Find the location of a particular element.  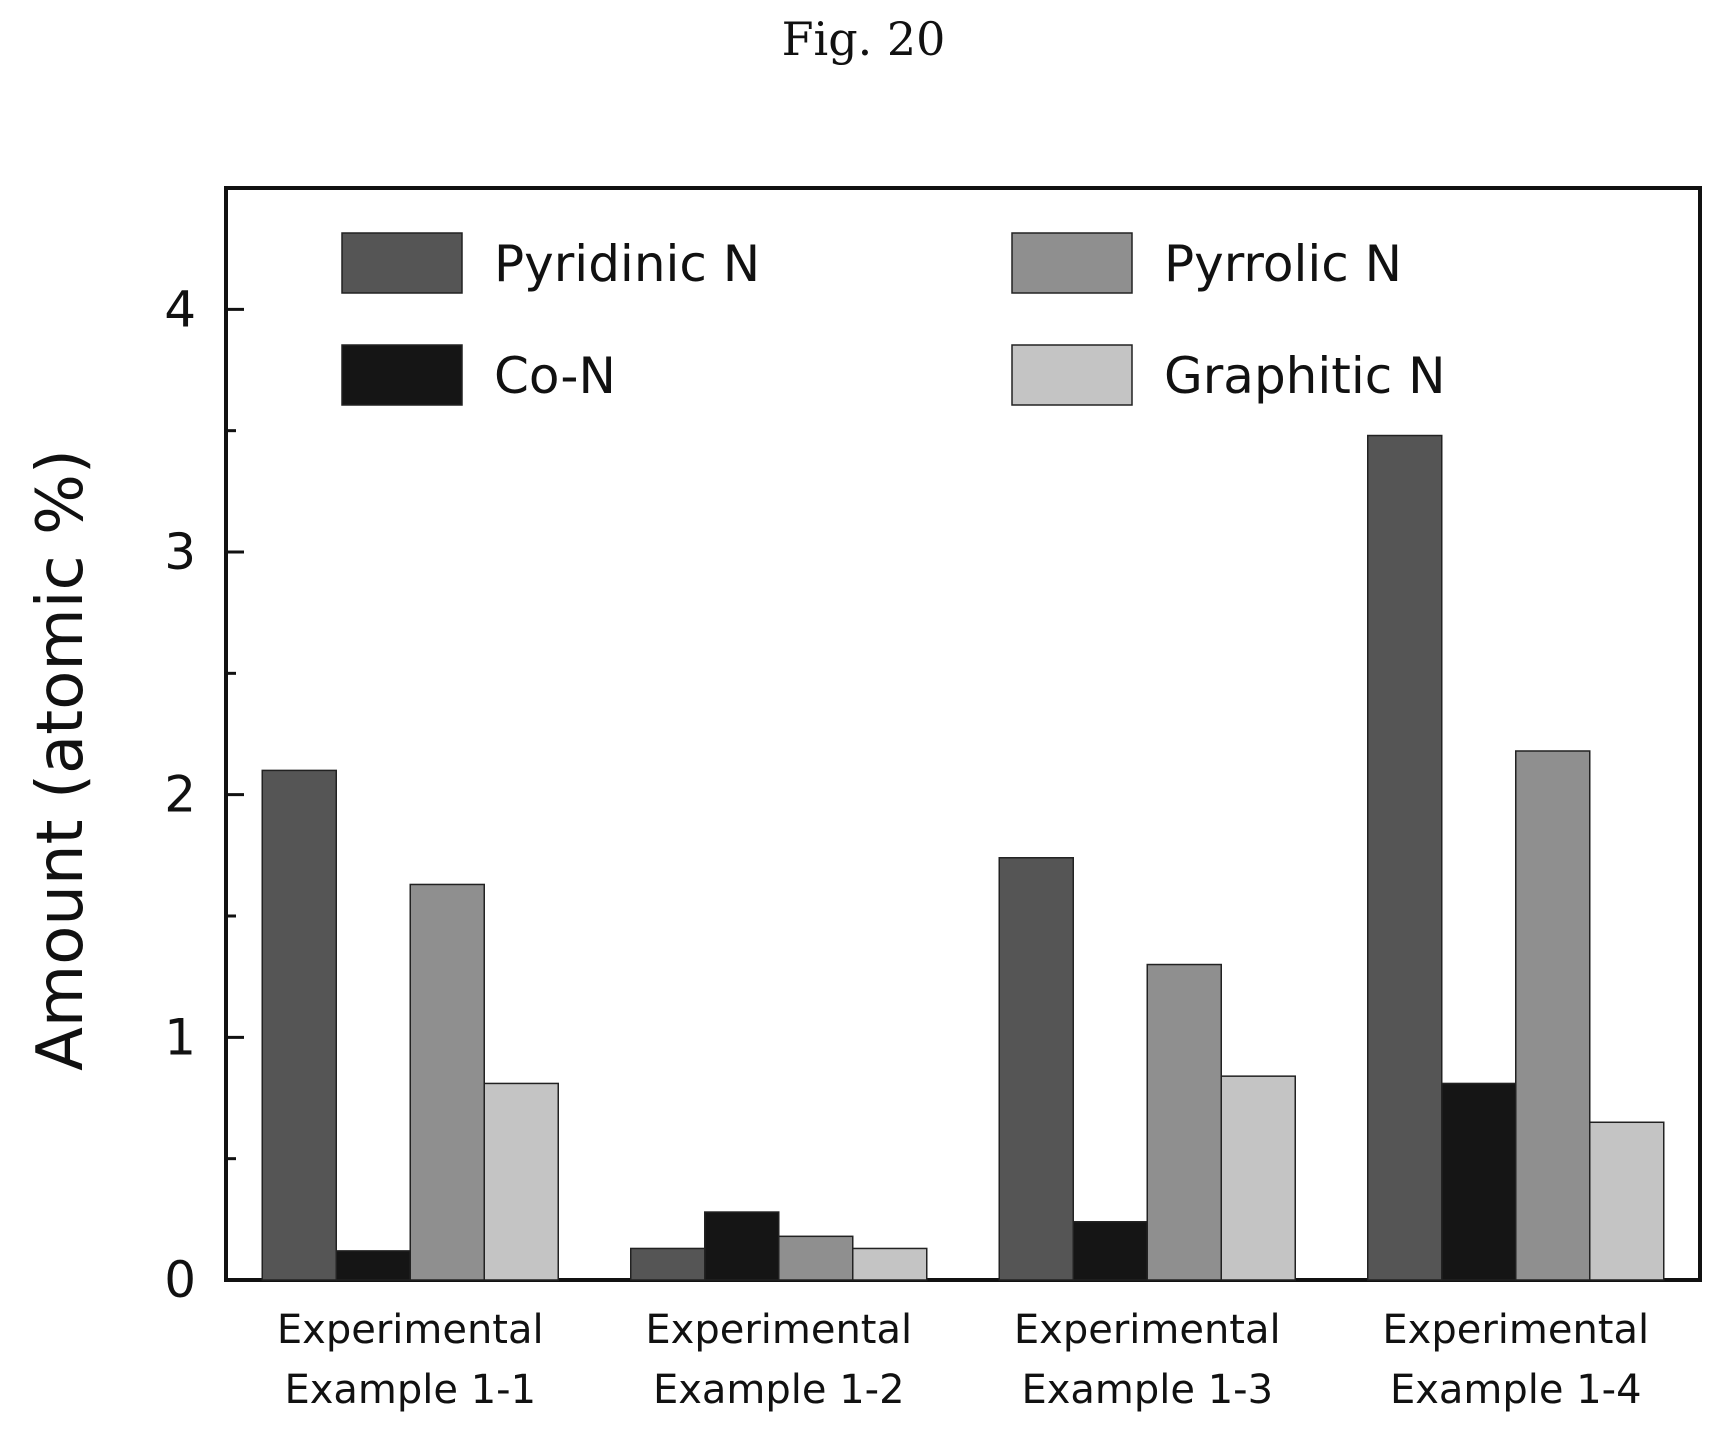

legend-label: Pyridinic N is located at coordinates (627, 264).